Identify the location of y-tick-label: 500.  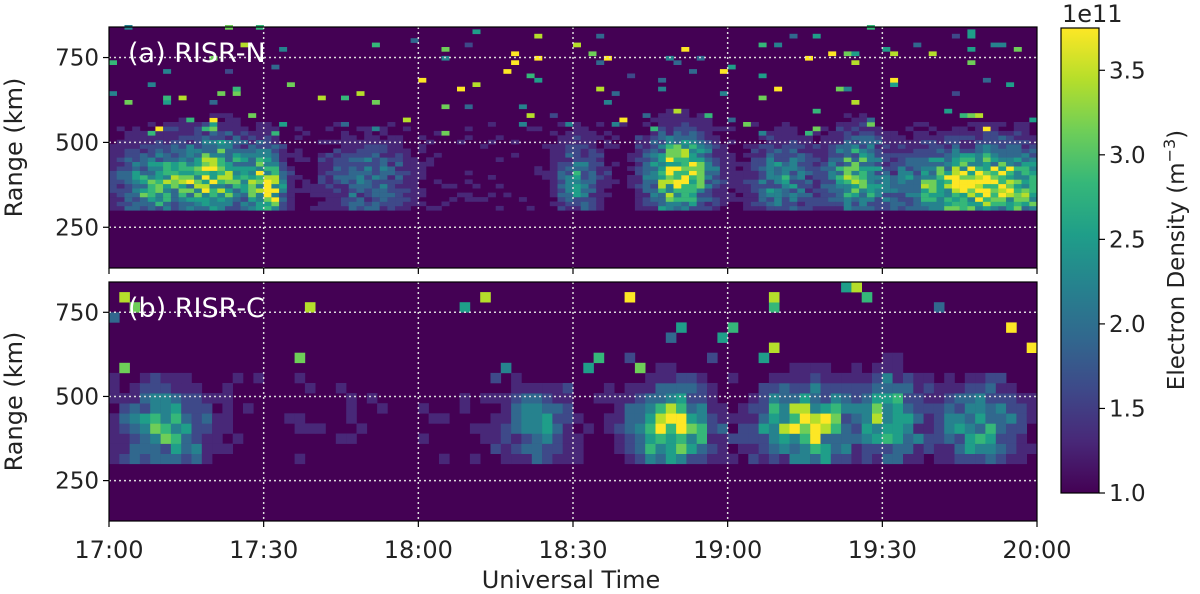
(77, 397).